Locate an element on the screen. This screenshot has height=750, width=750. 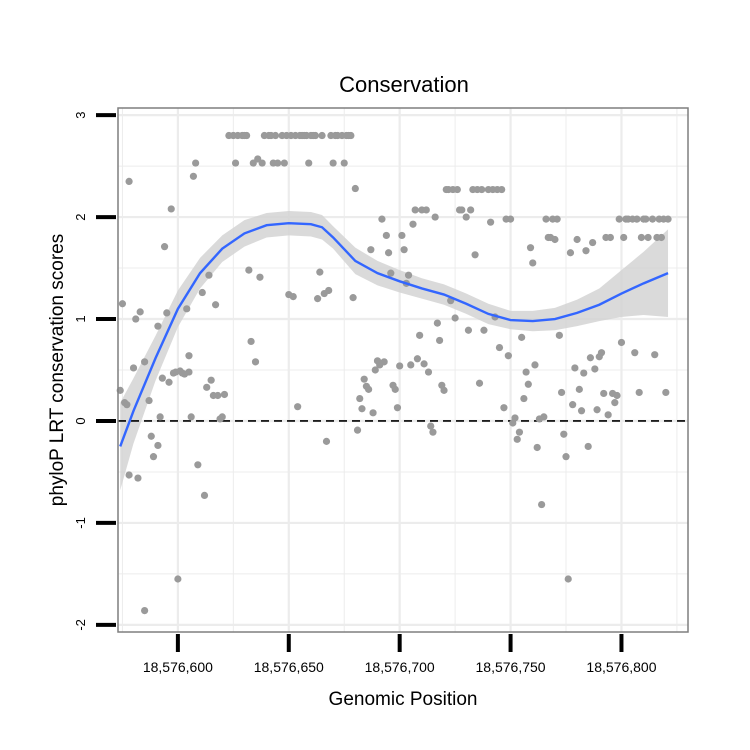
y-tick-label: 2 is located at coordinates (80, 216).